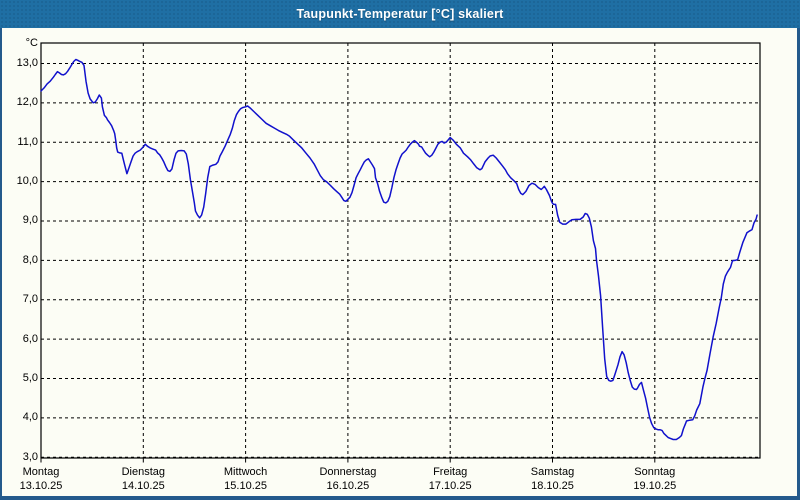 This screenshot has height=500, width=800. I want to click on x-date-label: 13.10.25, so click(41, 486).